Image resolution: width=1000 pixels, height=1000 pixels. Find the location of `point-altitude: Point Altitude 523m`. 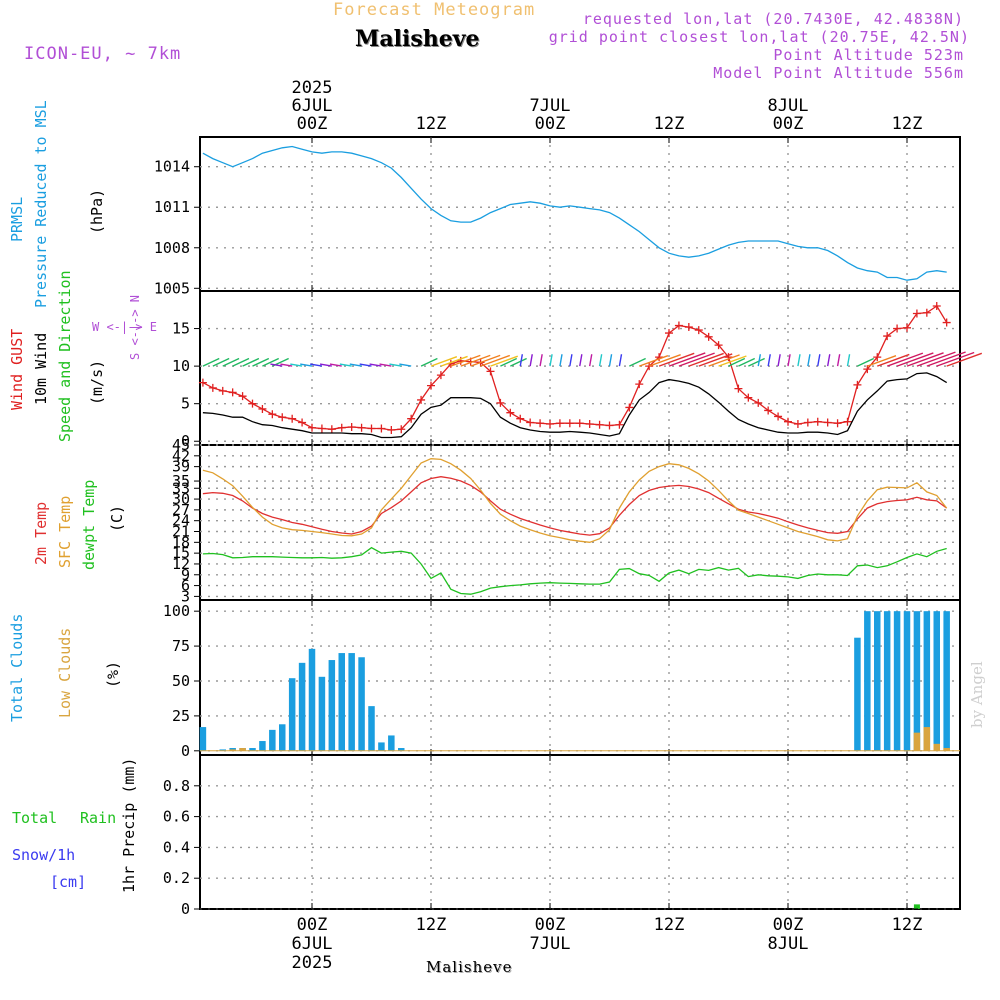

point-altitude: Point Altitude 523m is located at coordinates (868, 55).